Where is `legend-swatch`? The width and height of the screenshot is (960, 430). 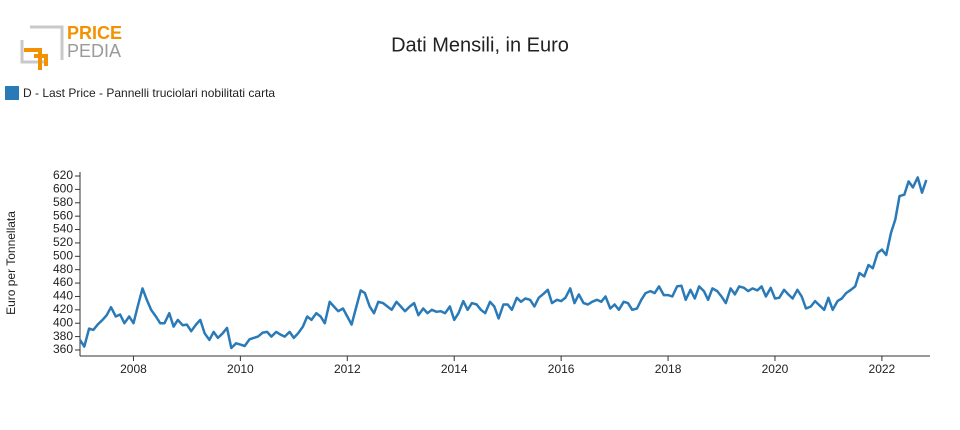
legend-swatch is located at coordinates (12, 93).